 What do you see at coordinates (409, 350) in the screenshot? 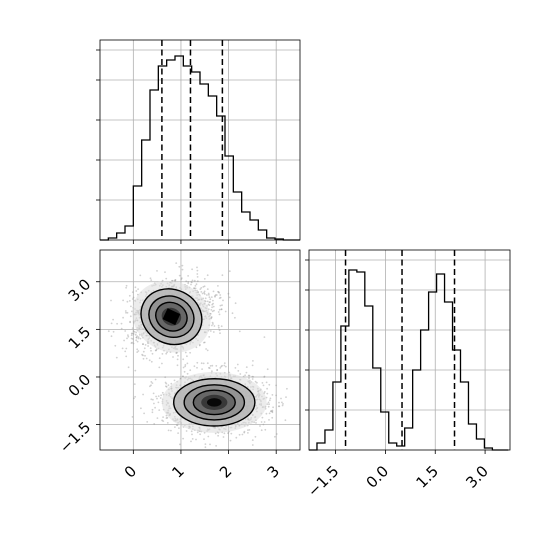
I see `grid` at bounding box center [409, 350].